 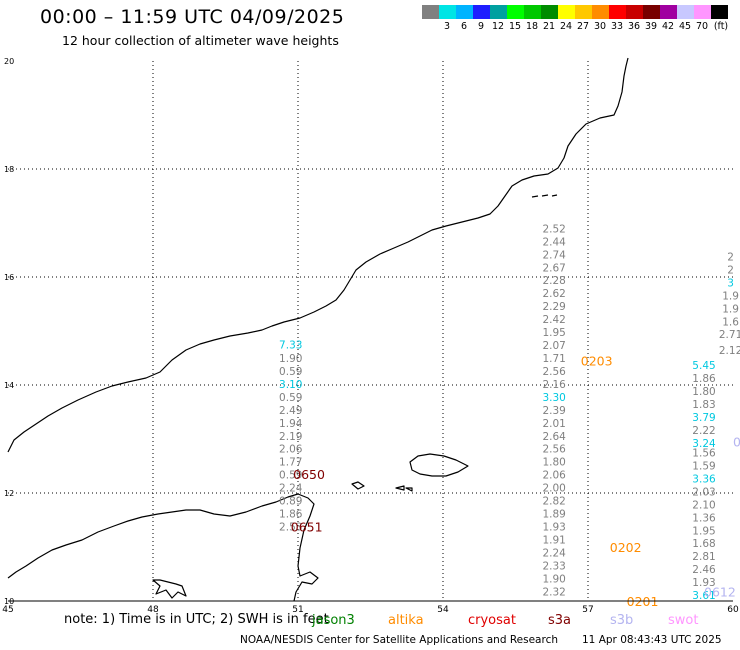 What do you see at coordinates (553, 346) in the screenshot?
I see `swh-value-label: 2.07` at bounding box center [553, 346].